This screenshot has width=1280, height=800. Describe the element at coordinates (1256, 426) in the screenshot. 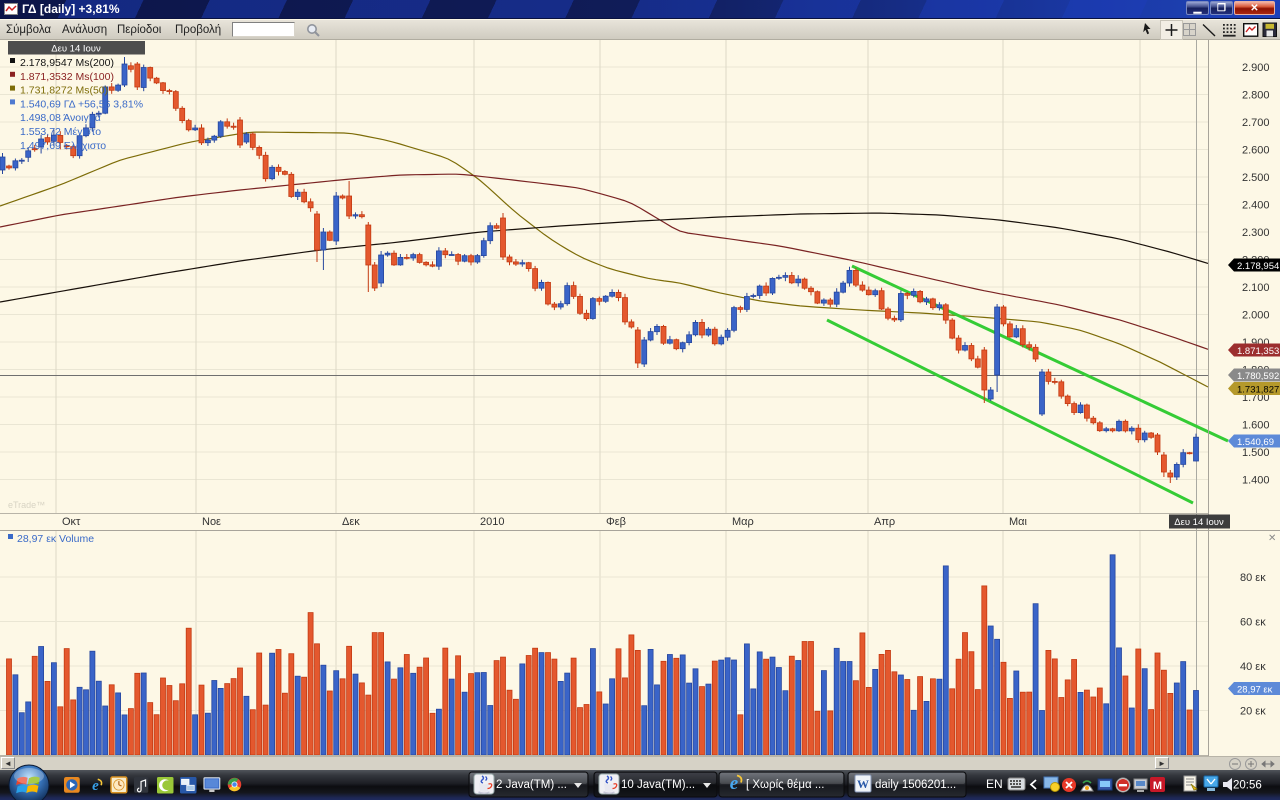

I see `svg-text: 1.600` at that location.